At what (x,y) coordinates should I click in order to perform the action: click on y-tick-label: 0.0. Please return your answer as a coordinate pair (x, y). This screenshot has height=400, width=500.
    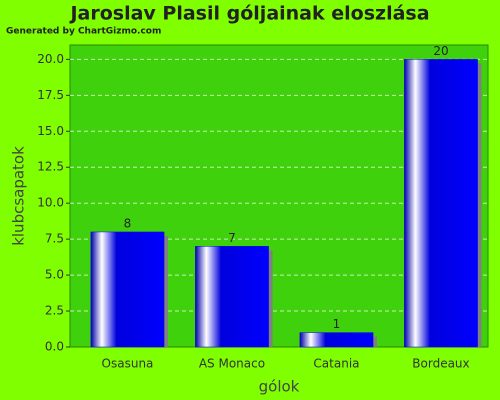
    Looking at the image, I should click on (54, 347).